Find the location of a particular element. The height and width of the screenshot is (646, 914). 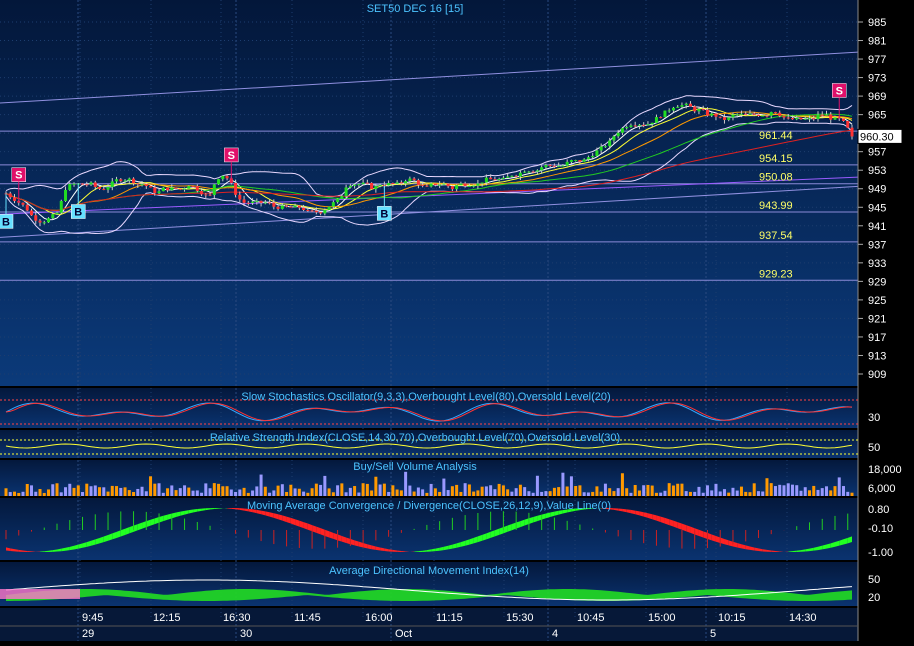

level-label: 961.44 is located at coordinates (776, 136).